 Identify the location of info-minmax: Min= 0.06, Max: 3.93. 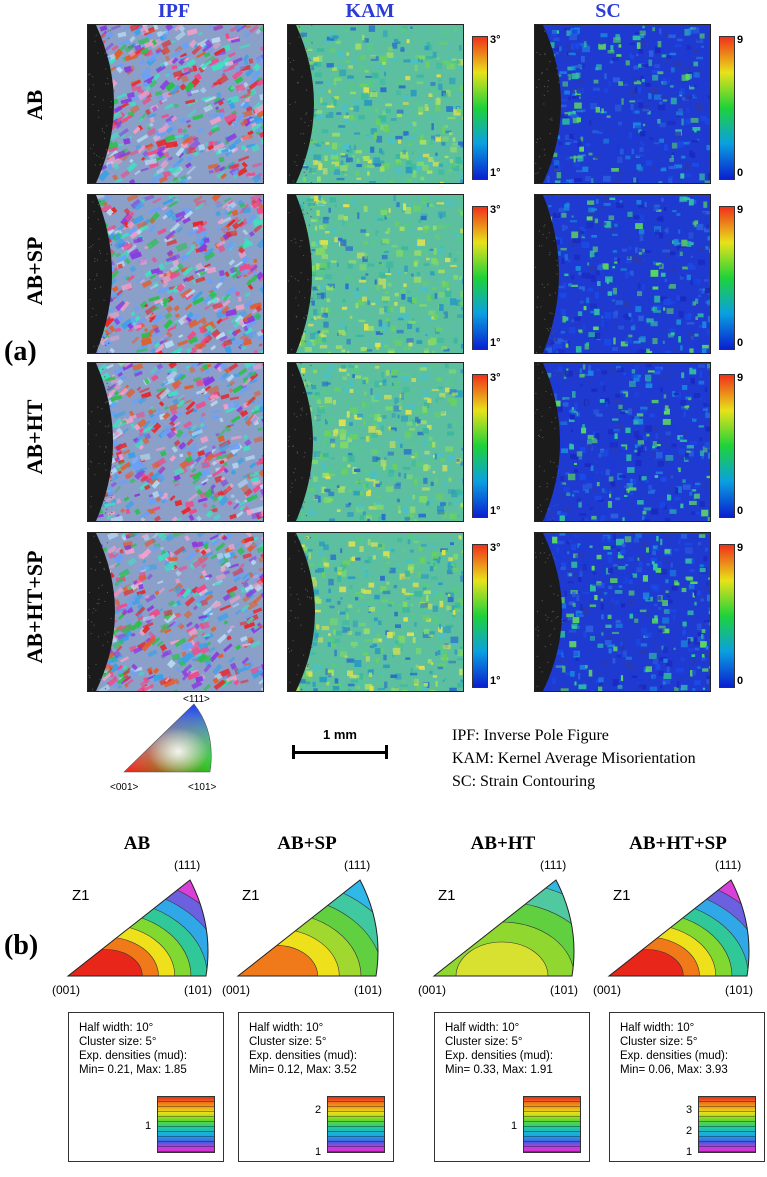
(674, 1070).